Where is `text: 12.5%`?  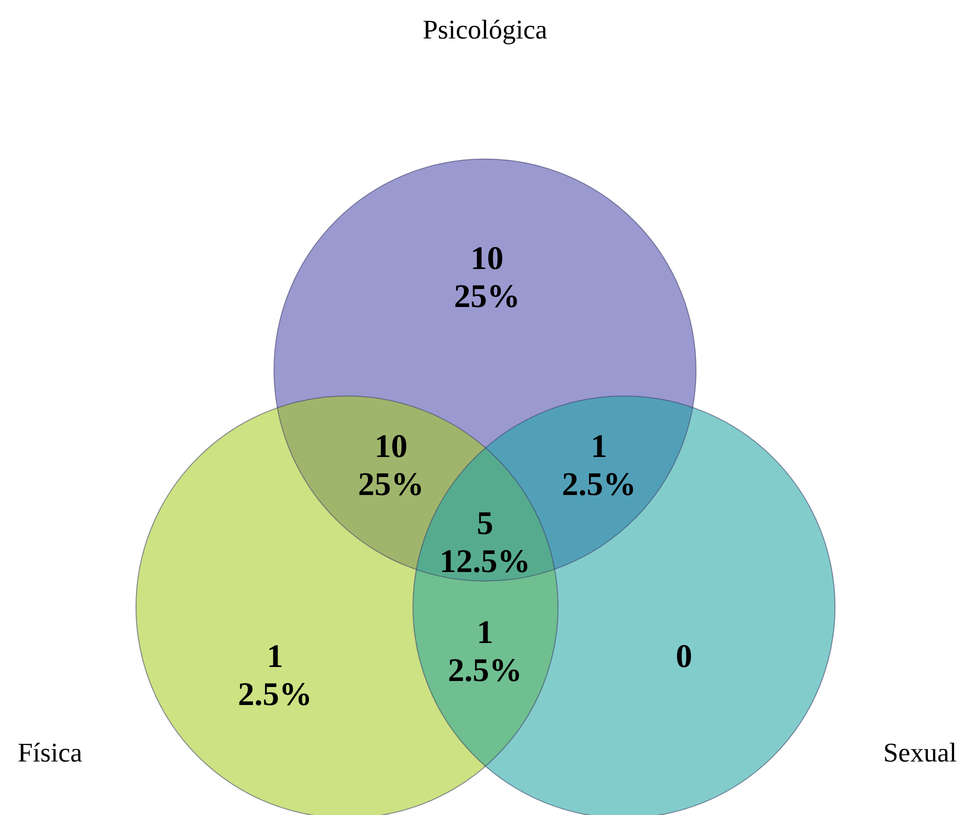
text: 12.5% is located at coordinates (485, 562).